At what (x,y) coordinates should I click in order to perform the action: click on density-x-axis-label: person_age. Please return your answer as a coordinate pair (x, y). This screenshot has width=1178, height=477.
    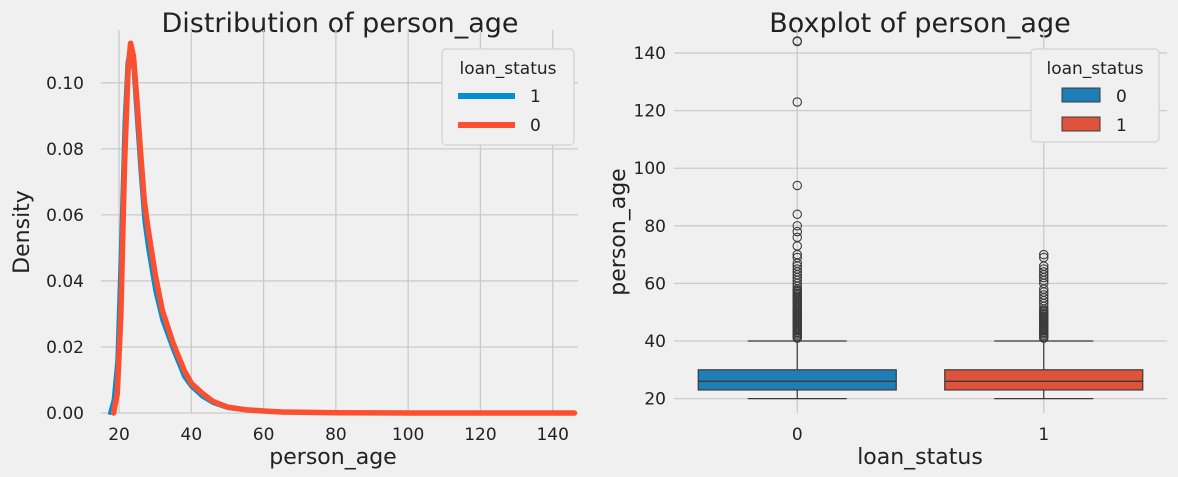
    Looking at the image, I should click on (332, 457).